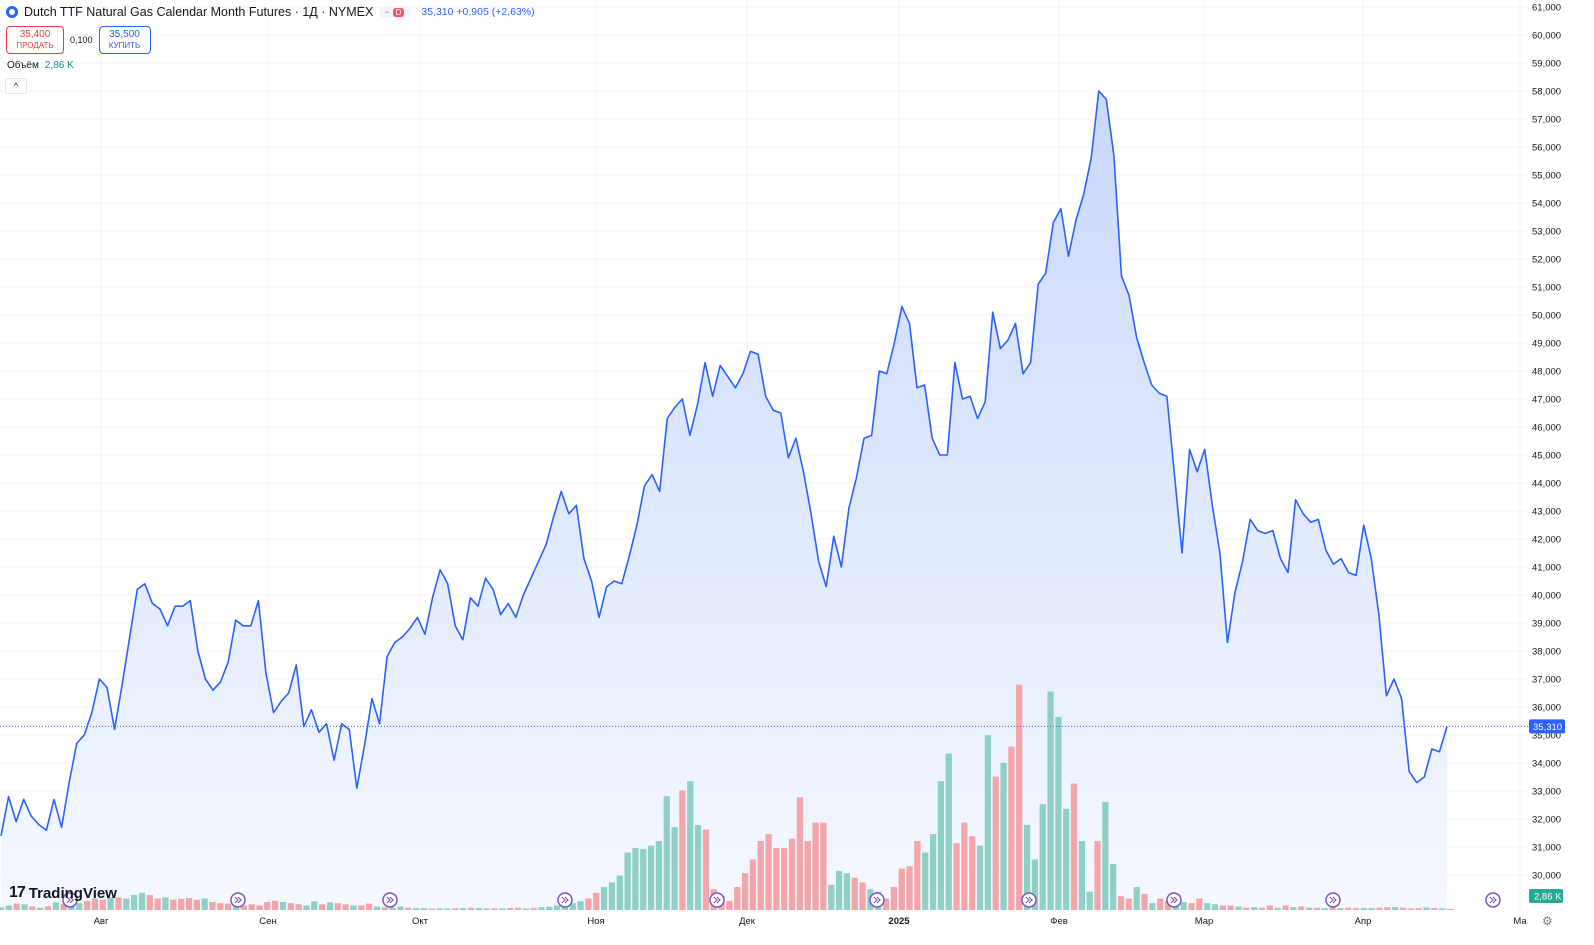 The height and width of the screenshot is (945, 1594). Describe the element at coordinates (1546, 288) in the screenshot. I see `y-tick-label: 51,000` at that location.